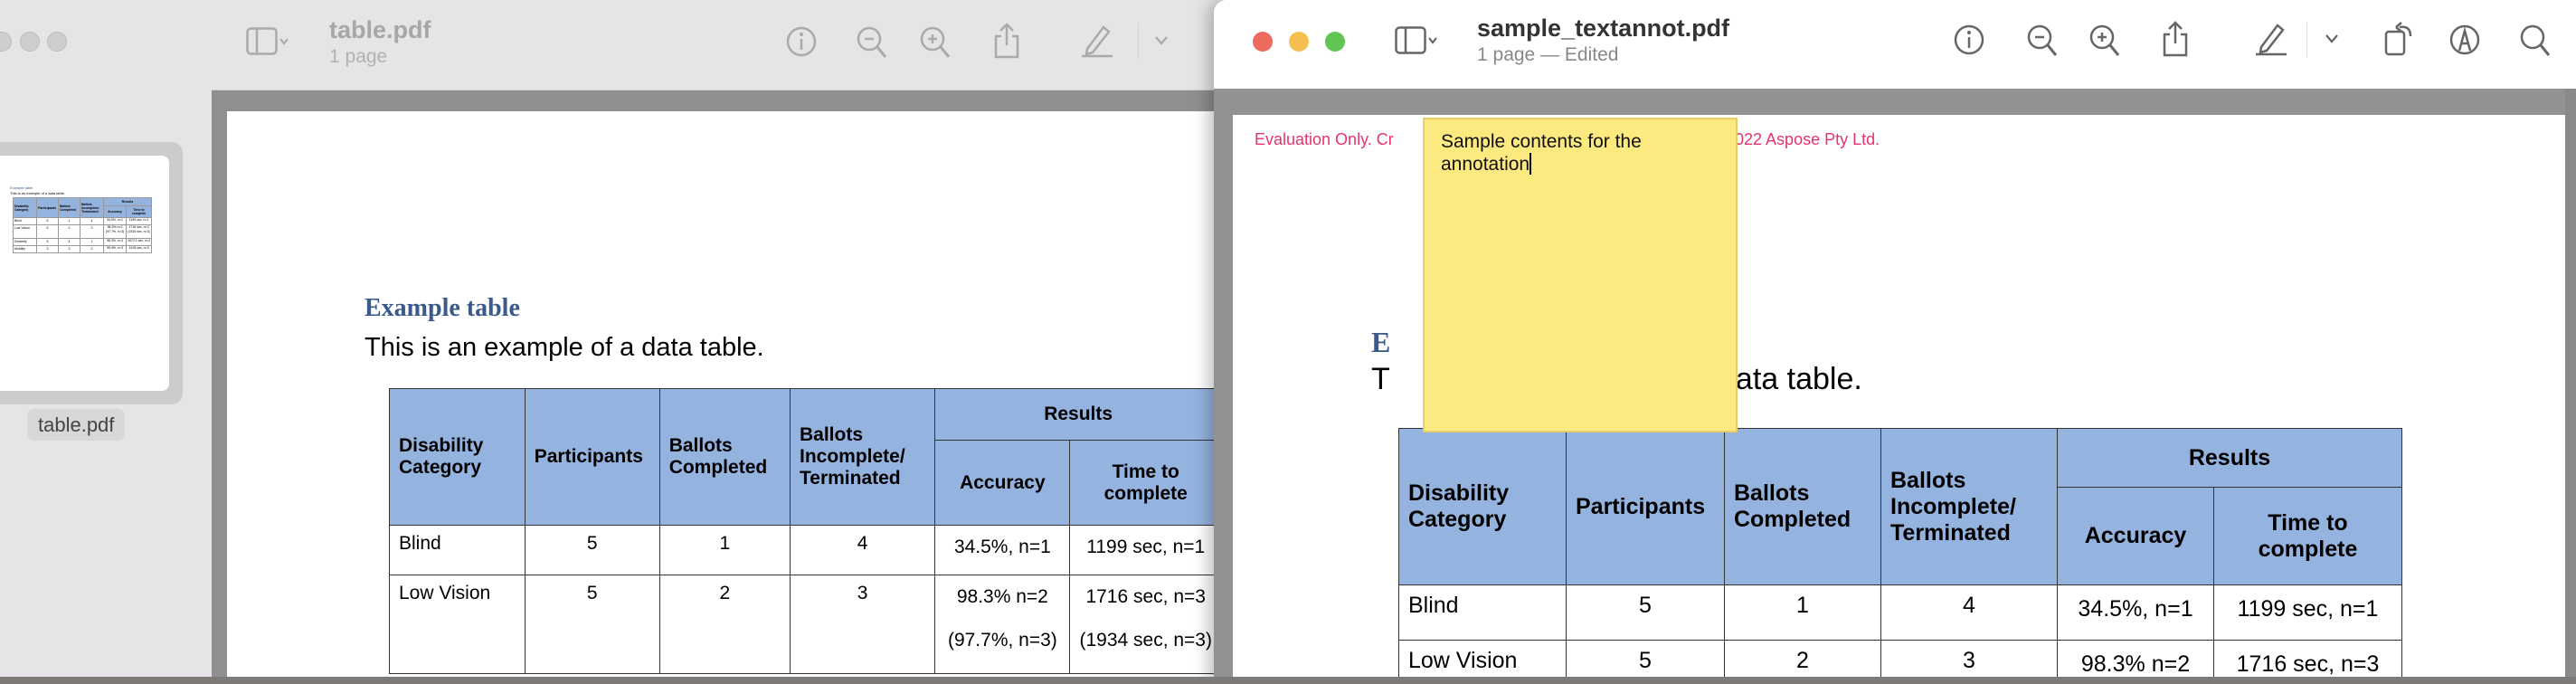 This screenshot has width=2576, height=684. I want to click on cell-accuracy: 98.3% n=2, so click(2135, 662).